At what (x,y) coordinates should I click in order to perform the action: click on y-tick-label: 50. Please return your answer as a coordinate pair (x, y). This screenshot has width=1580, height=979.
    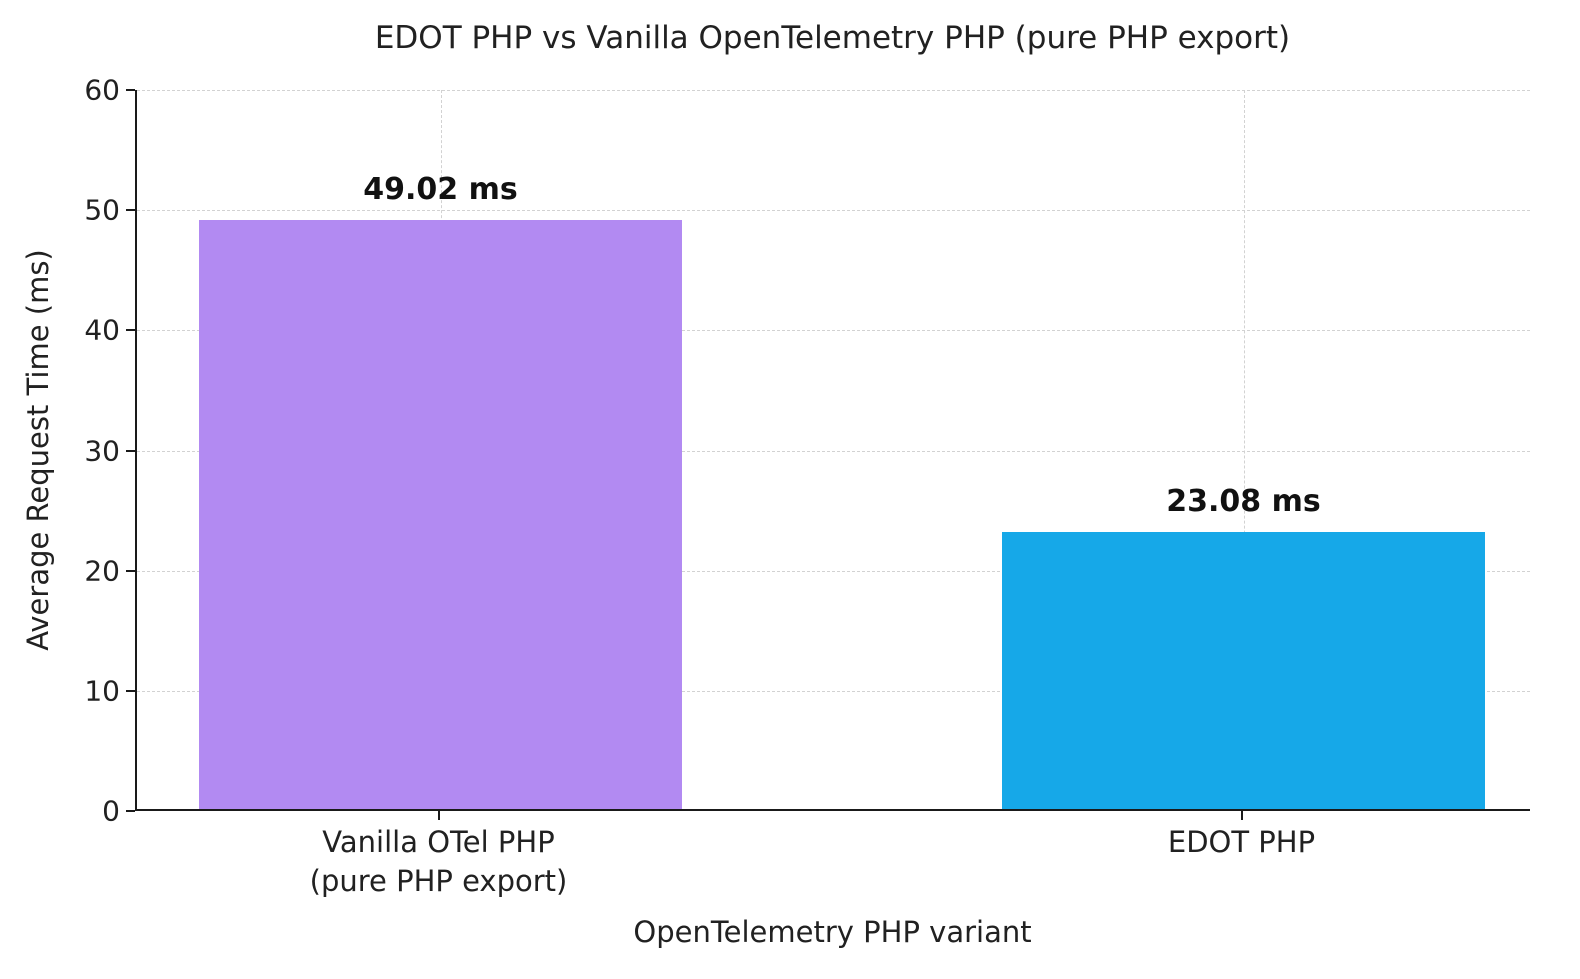
    Looking at the image, I should click on (102, 210).